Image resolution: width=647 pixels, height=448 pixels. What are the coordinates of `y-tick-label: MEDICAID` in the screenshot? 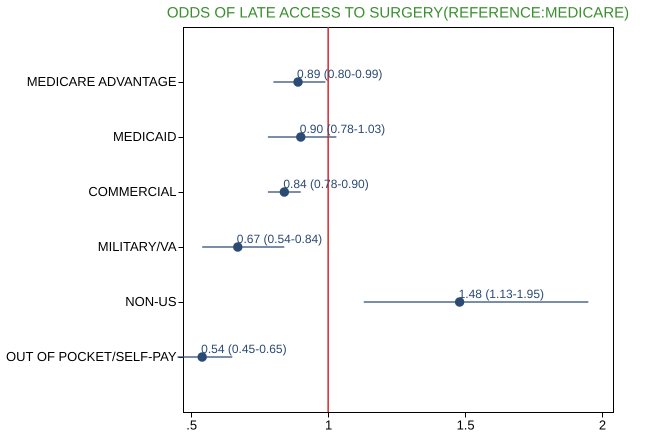 It's located at (144, 136).